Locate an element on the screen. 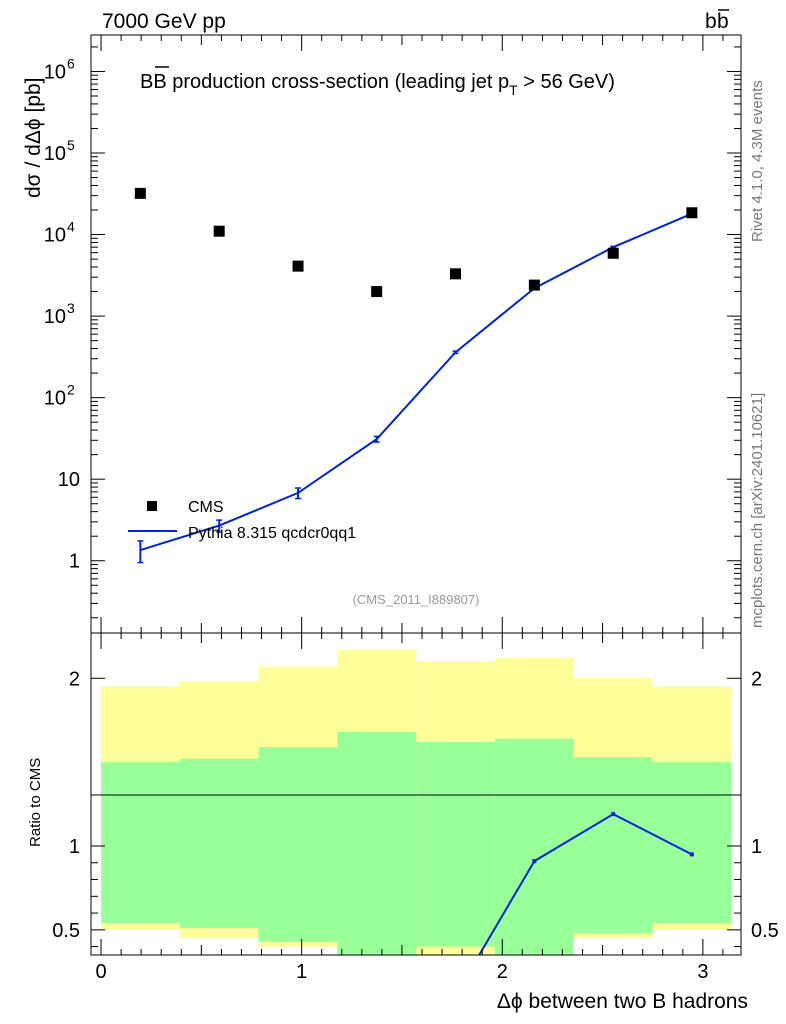 The width and height of the screenshot is (786, 1024). y-axis-title: dσ / dΔϕ [pb] is located at coordinates (33, 138).